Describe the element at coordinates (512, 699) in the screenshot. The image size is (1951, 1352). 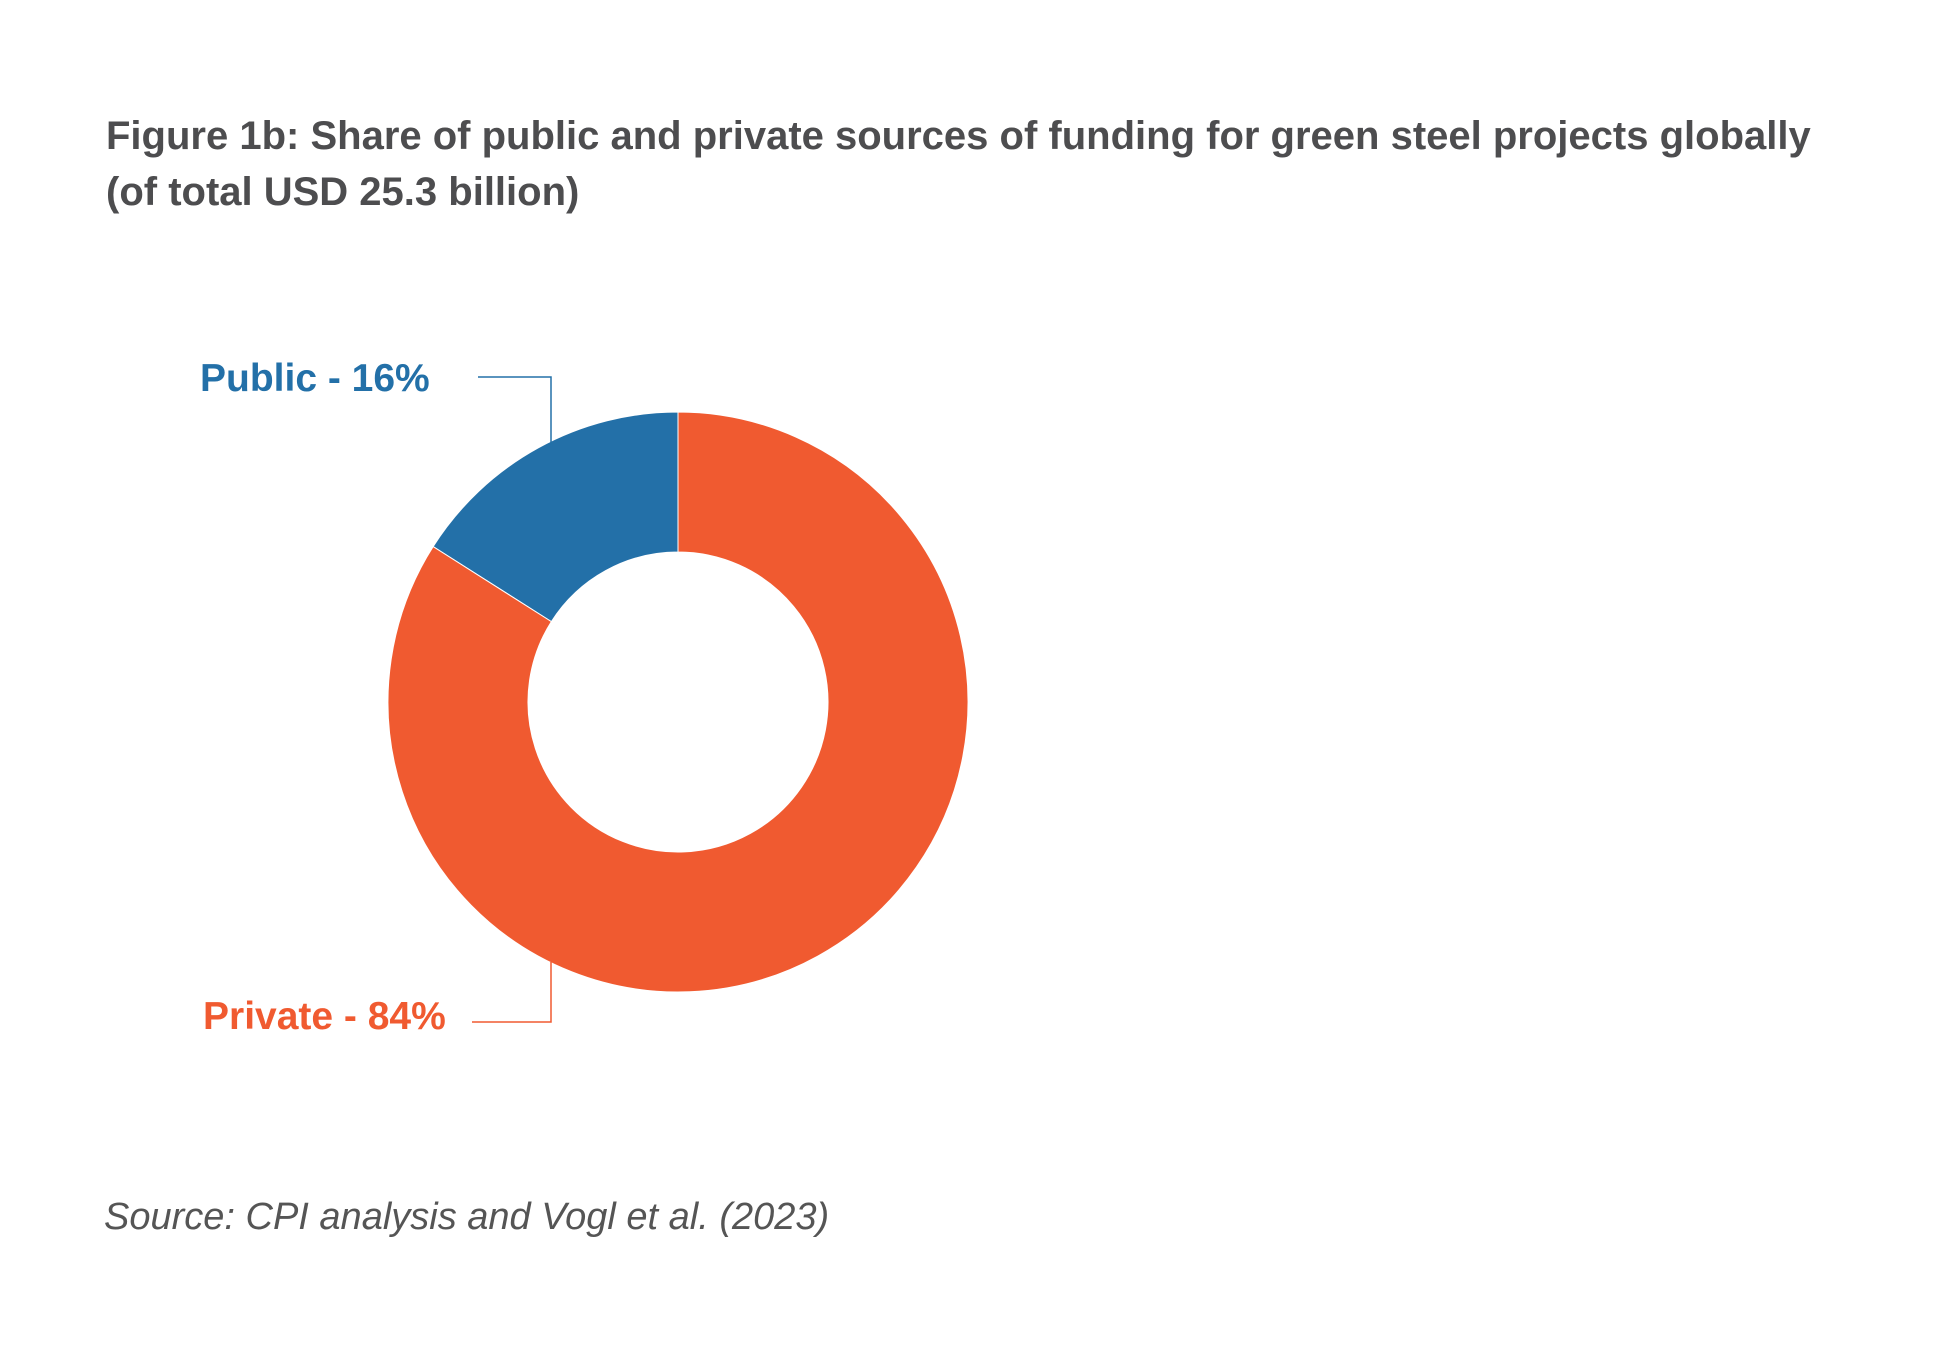
I see `leader-lines` at that location.